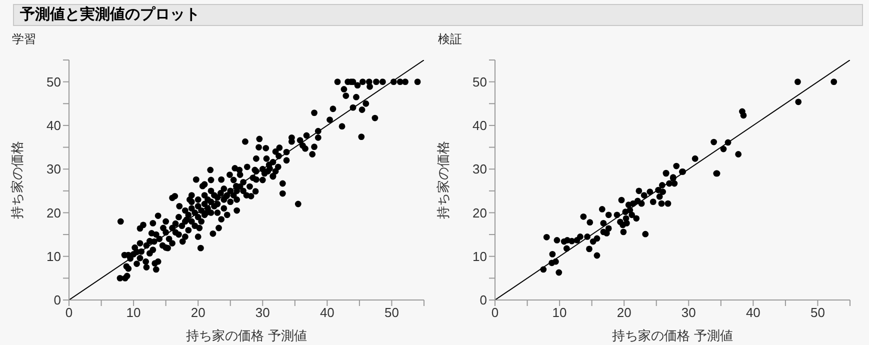 The width and height of the screenshot is (869, 345). What do you see at coordinates (24, 39) in the screenshot?
I see `chart-subtitle: 学習` at bounding box center [24, 39].